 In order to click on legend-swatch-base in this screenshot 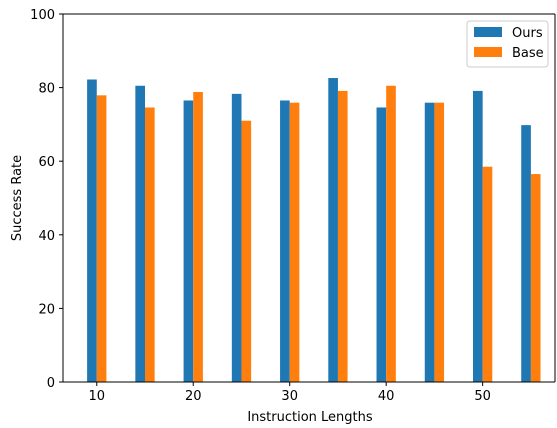, I will do `click(488, 52)`.